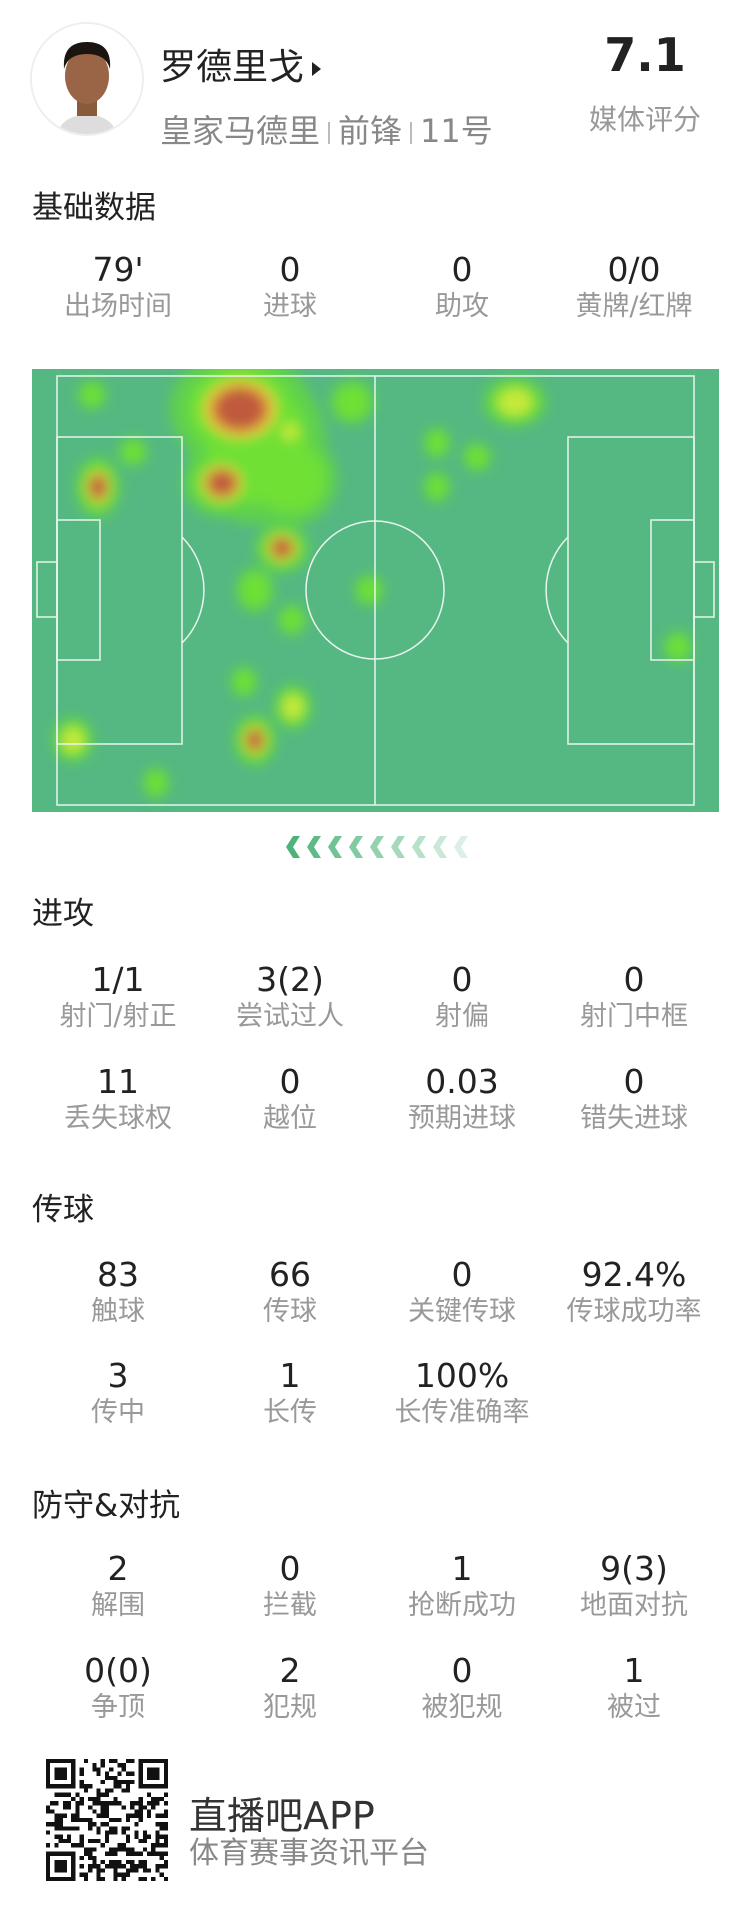 The height and width of the screenshot is (1908, 750). I want to click on stat-value: 83, so click(118, 1274).